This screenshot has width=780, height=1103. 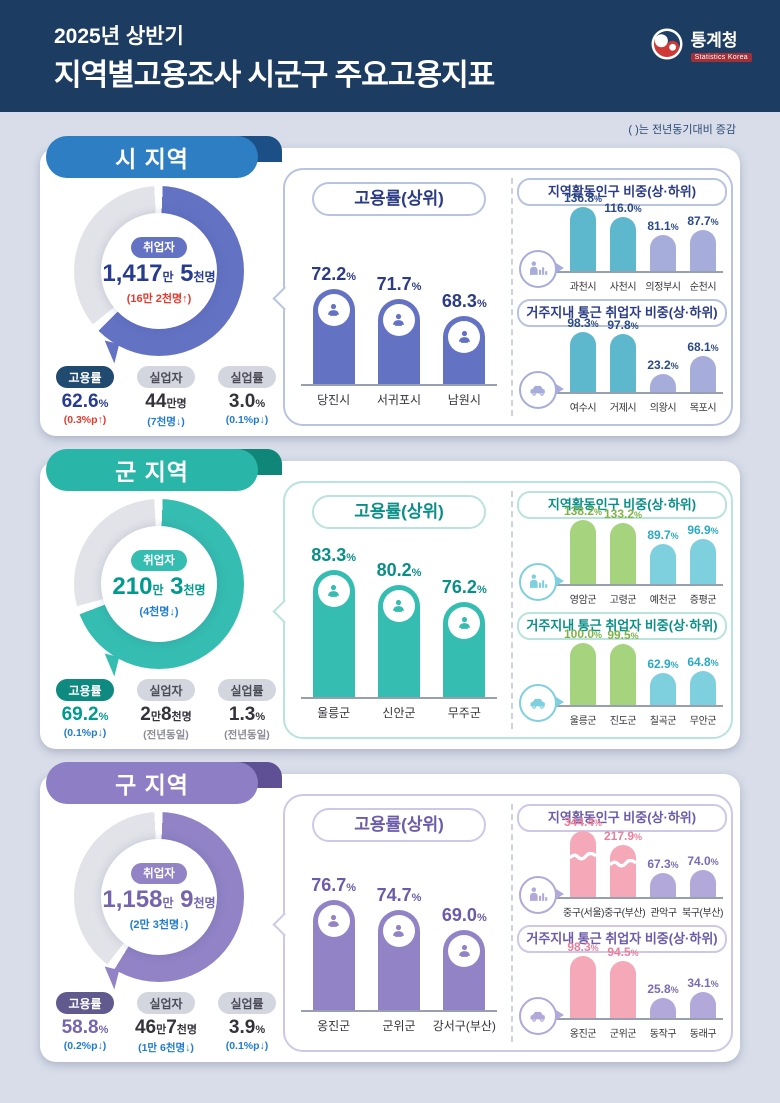 I want to click on bar-column: 87.7%, so click(x=703, y=242).